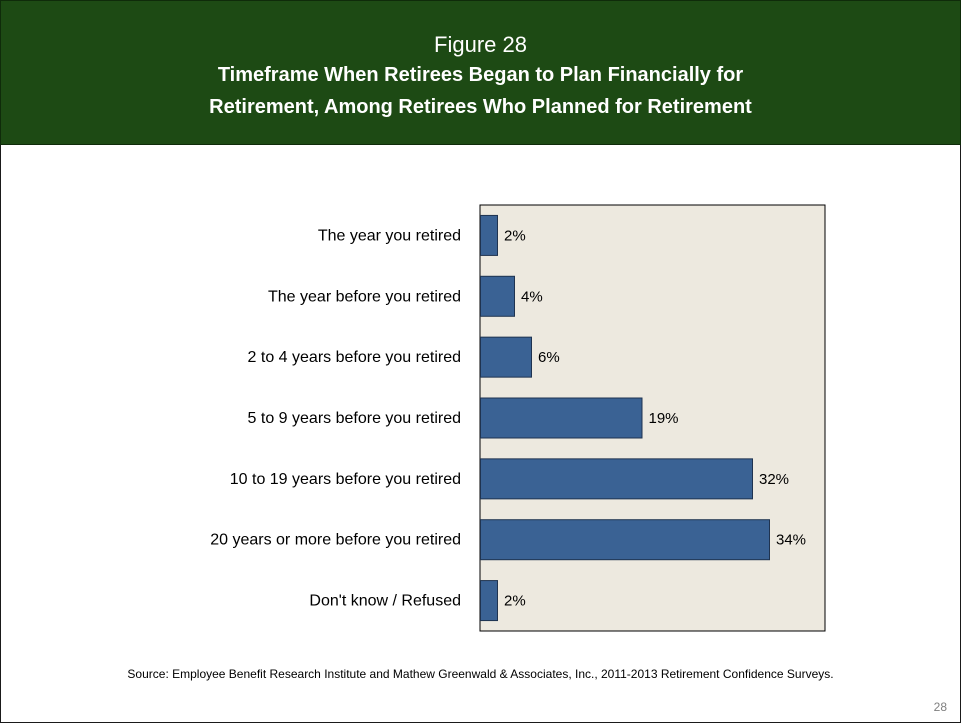 This screenshot has width=961, height=723. Describe the element at coordinates (532, 296) in the screenshot. I see `value-label: 4%` at that location.